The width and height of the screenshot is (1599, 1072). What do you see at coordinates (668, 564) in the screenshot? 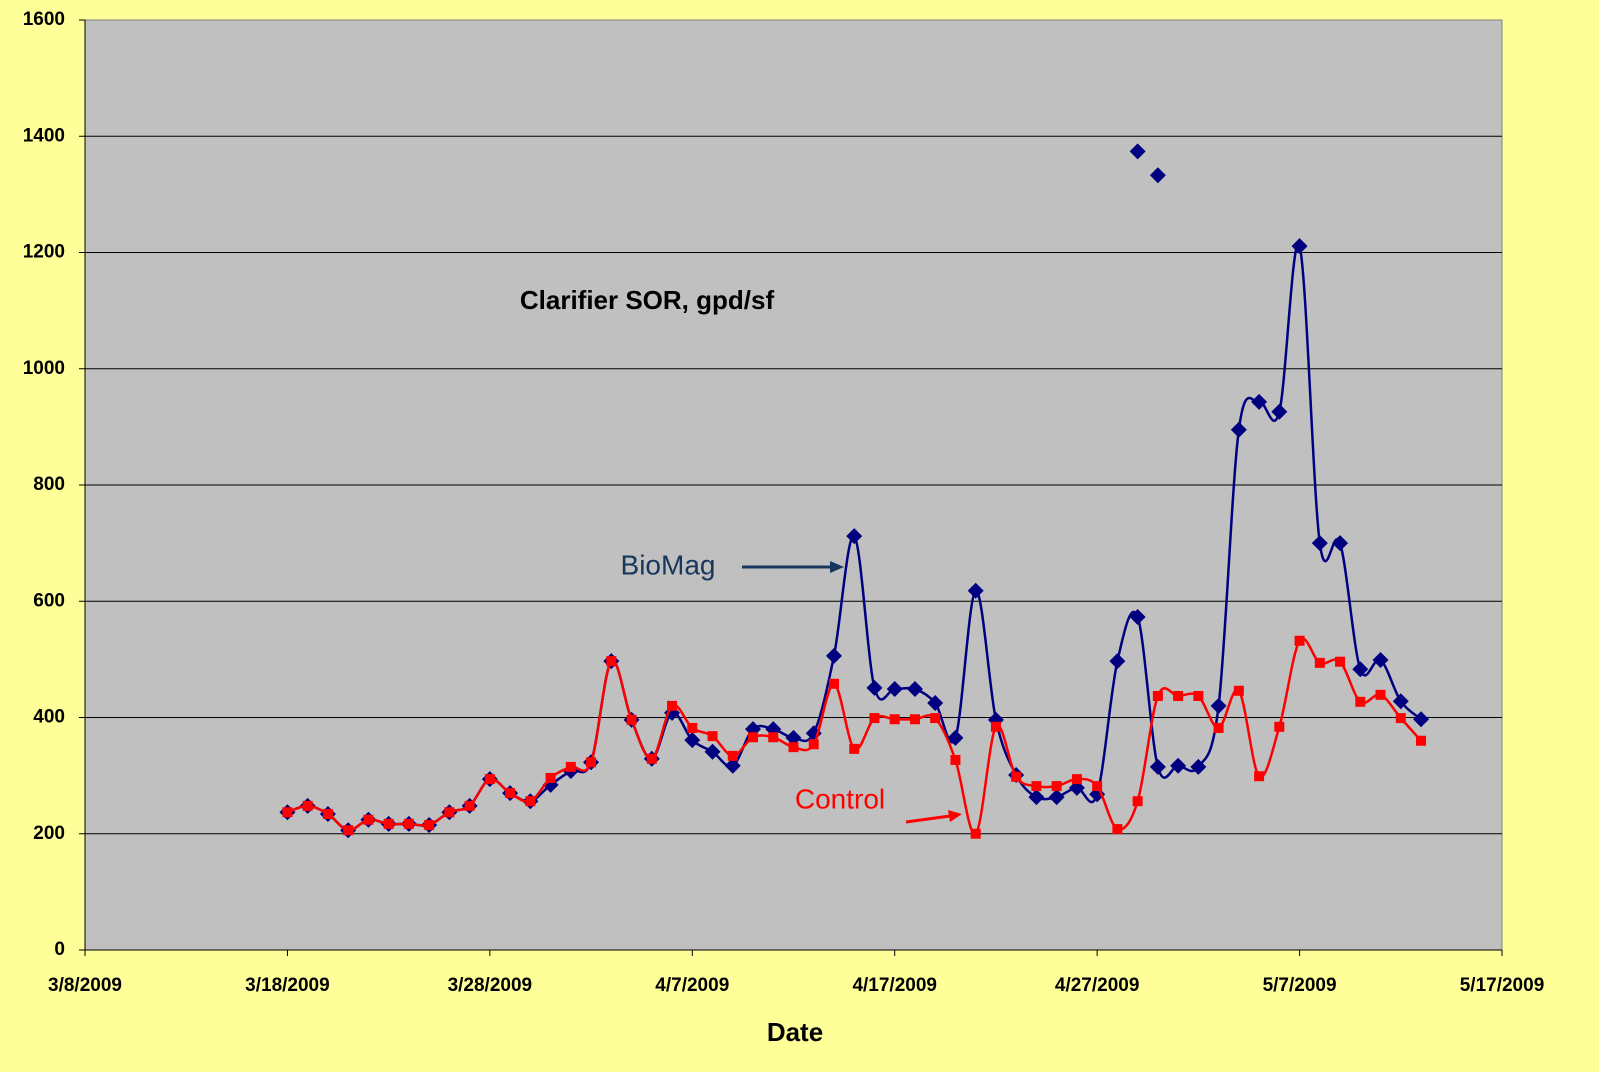
I see `series-annotation: BioMag` at bounding box center [668, 564].